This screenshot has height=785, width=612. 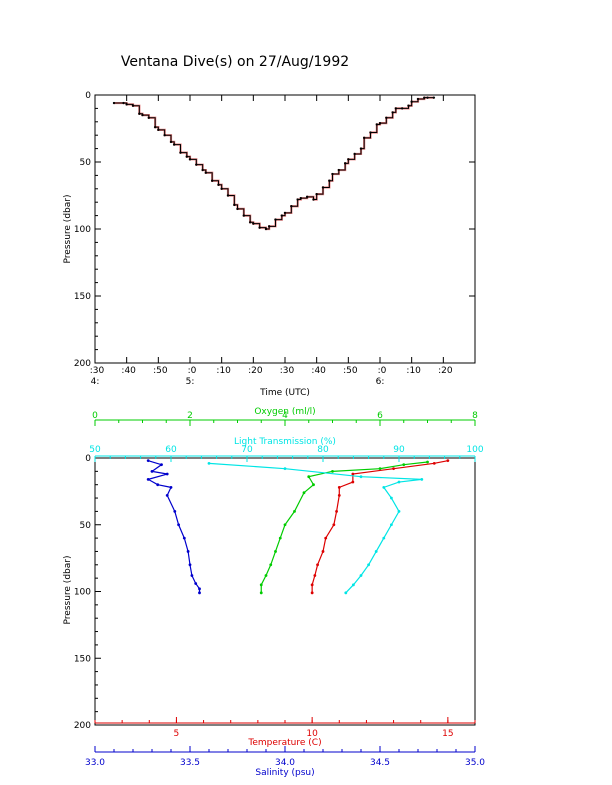 What do you see at coordinates (82, 297) in the screenshot?
I see `top-y-tick-label: 150` at bounding box center [82, 297].